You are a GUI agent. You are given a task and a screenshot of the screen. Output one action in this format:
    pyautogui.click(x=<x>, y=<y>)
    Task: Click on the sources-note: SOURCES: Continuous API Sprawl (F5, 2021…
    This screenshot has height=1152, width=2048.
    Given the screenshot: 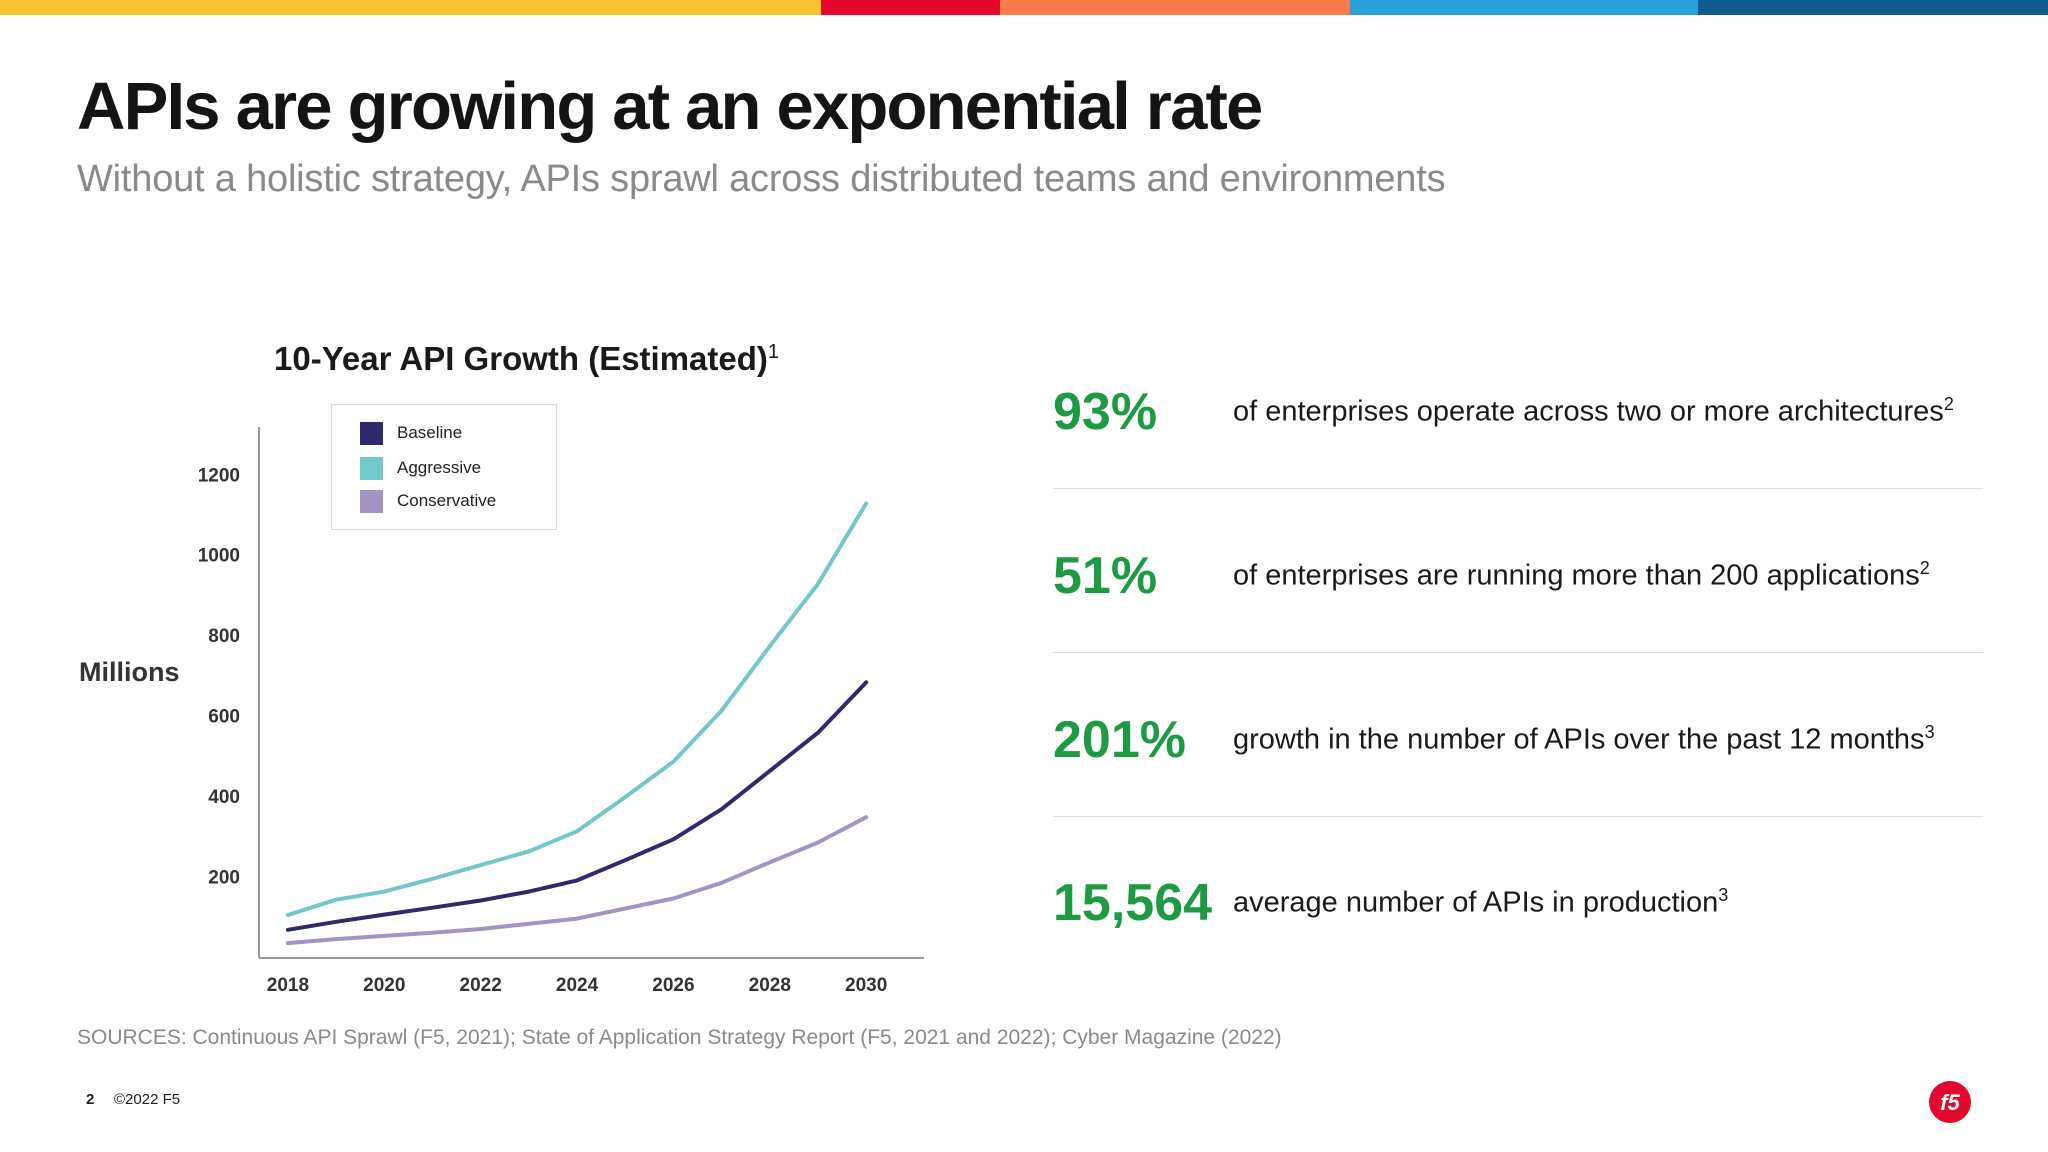 What is the action you would take?
    pyautogui.click(x=679, y=1037)
    